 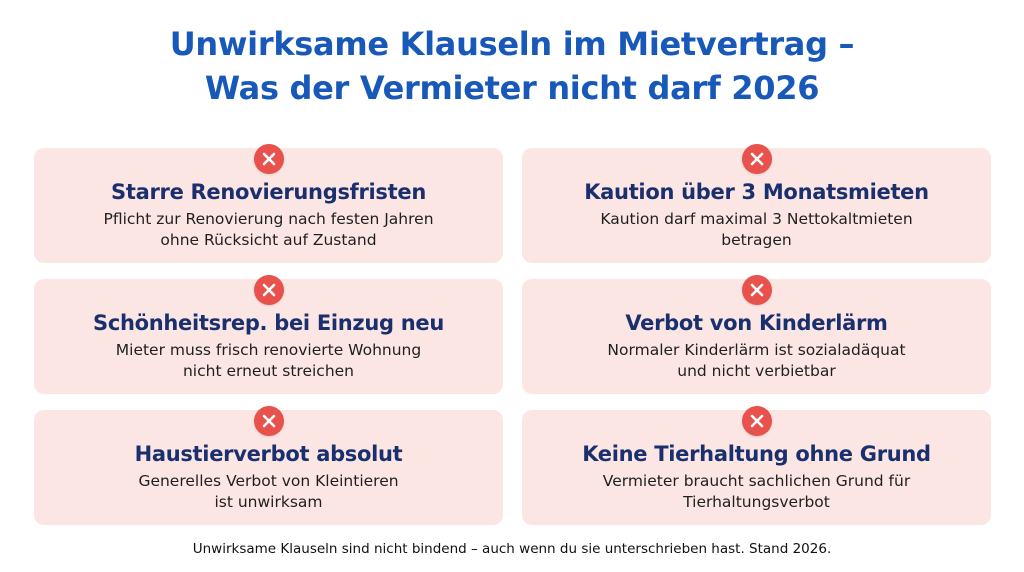 What do you see at coordinates (268, 350) in the screenshot?
I see `clause-description-line: Mieter muss frisch renovierte Wohnung` at bounding box center [268, 350].